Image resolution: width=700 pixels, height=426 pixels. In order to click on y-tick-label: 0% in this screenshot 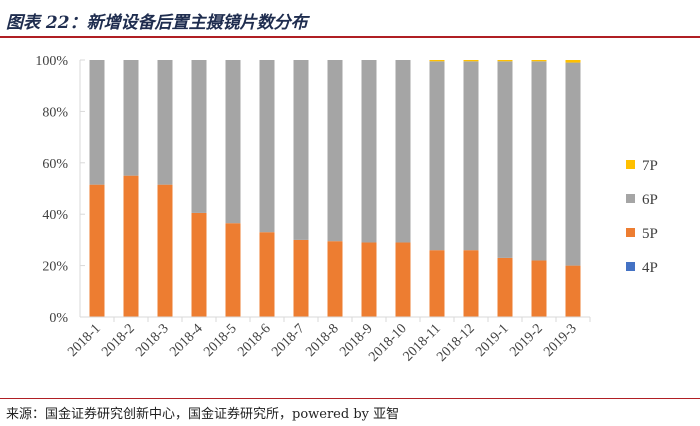, I will do `click(58, 318)`.